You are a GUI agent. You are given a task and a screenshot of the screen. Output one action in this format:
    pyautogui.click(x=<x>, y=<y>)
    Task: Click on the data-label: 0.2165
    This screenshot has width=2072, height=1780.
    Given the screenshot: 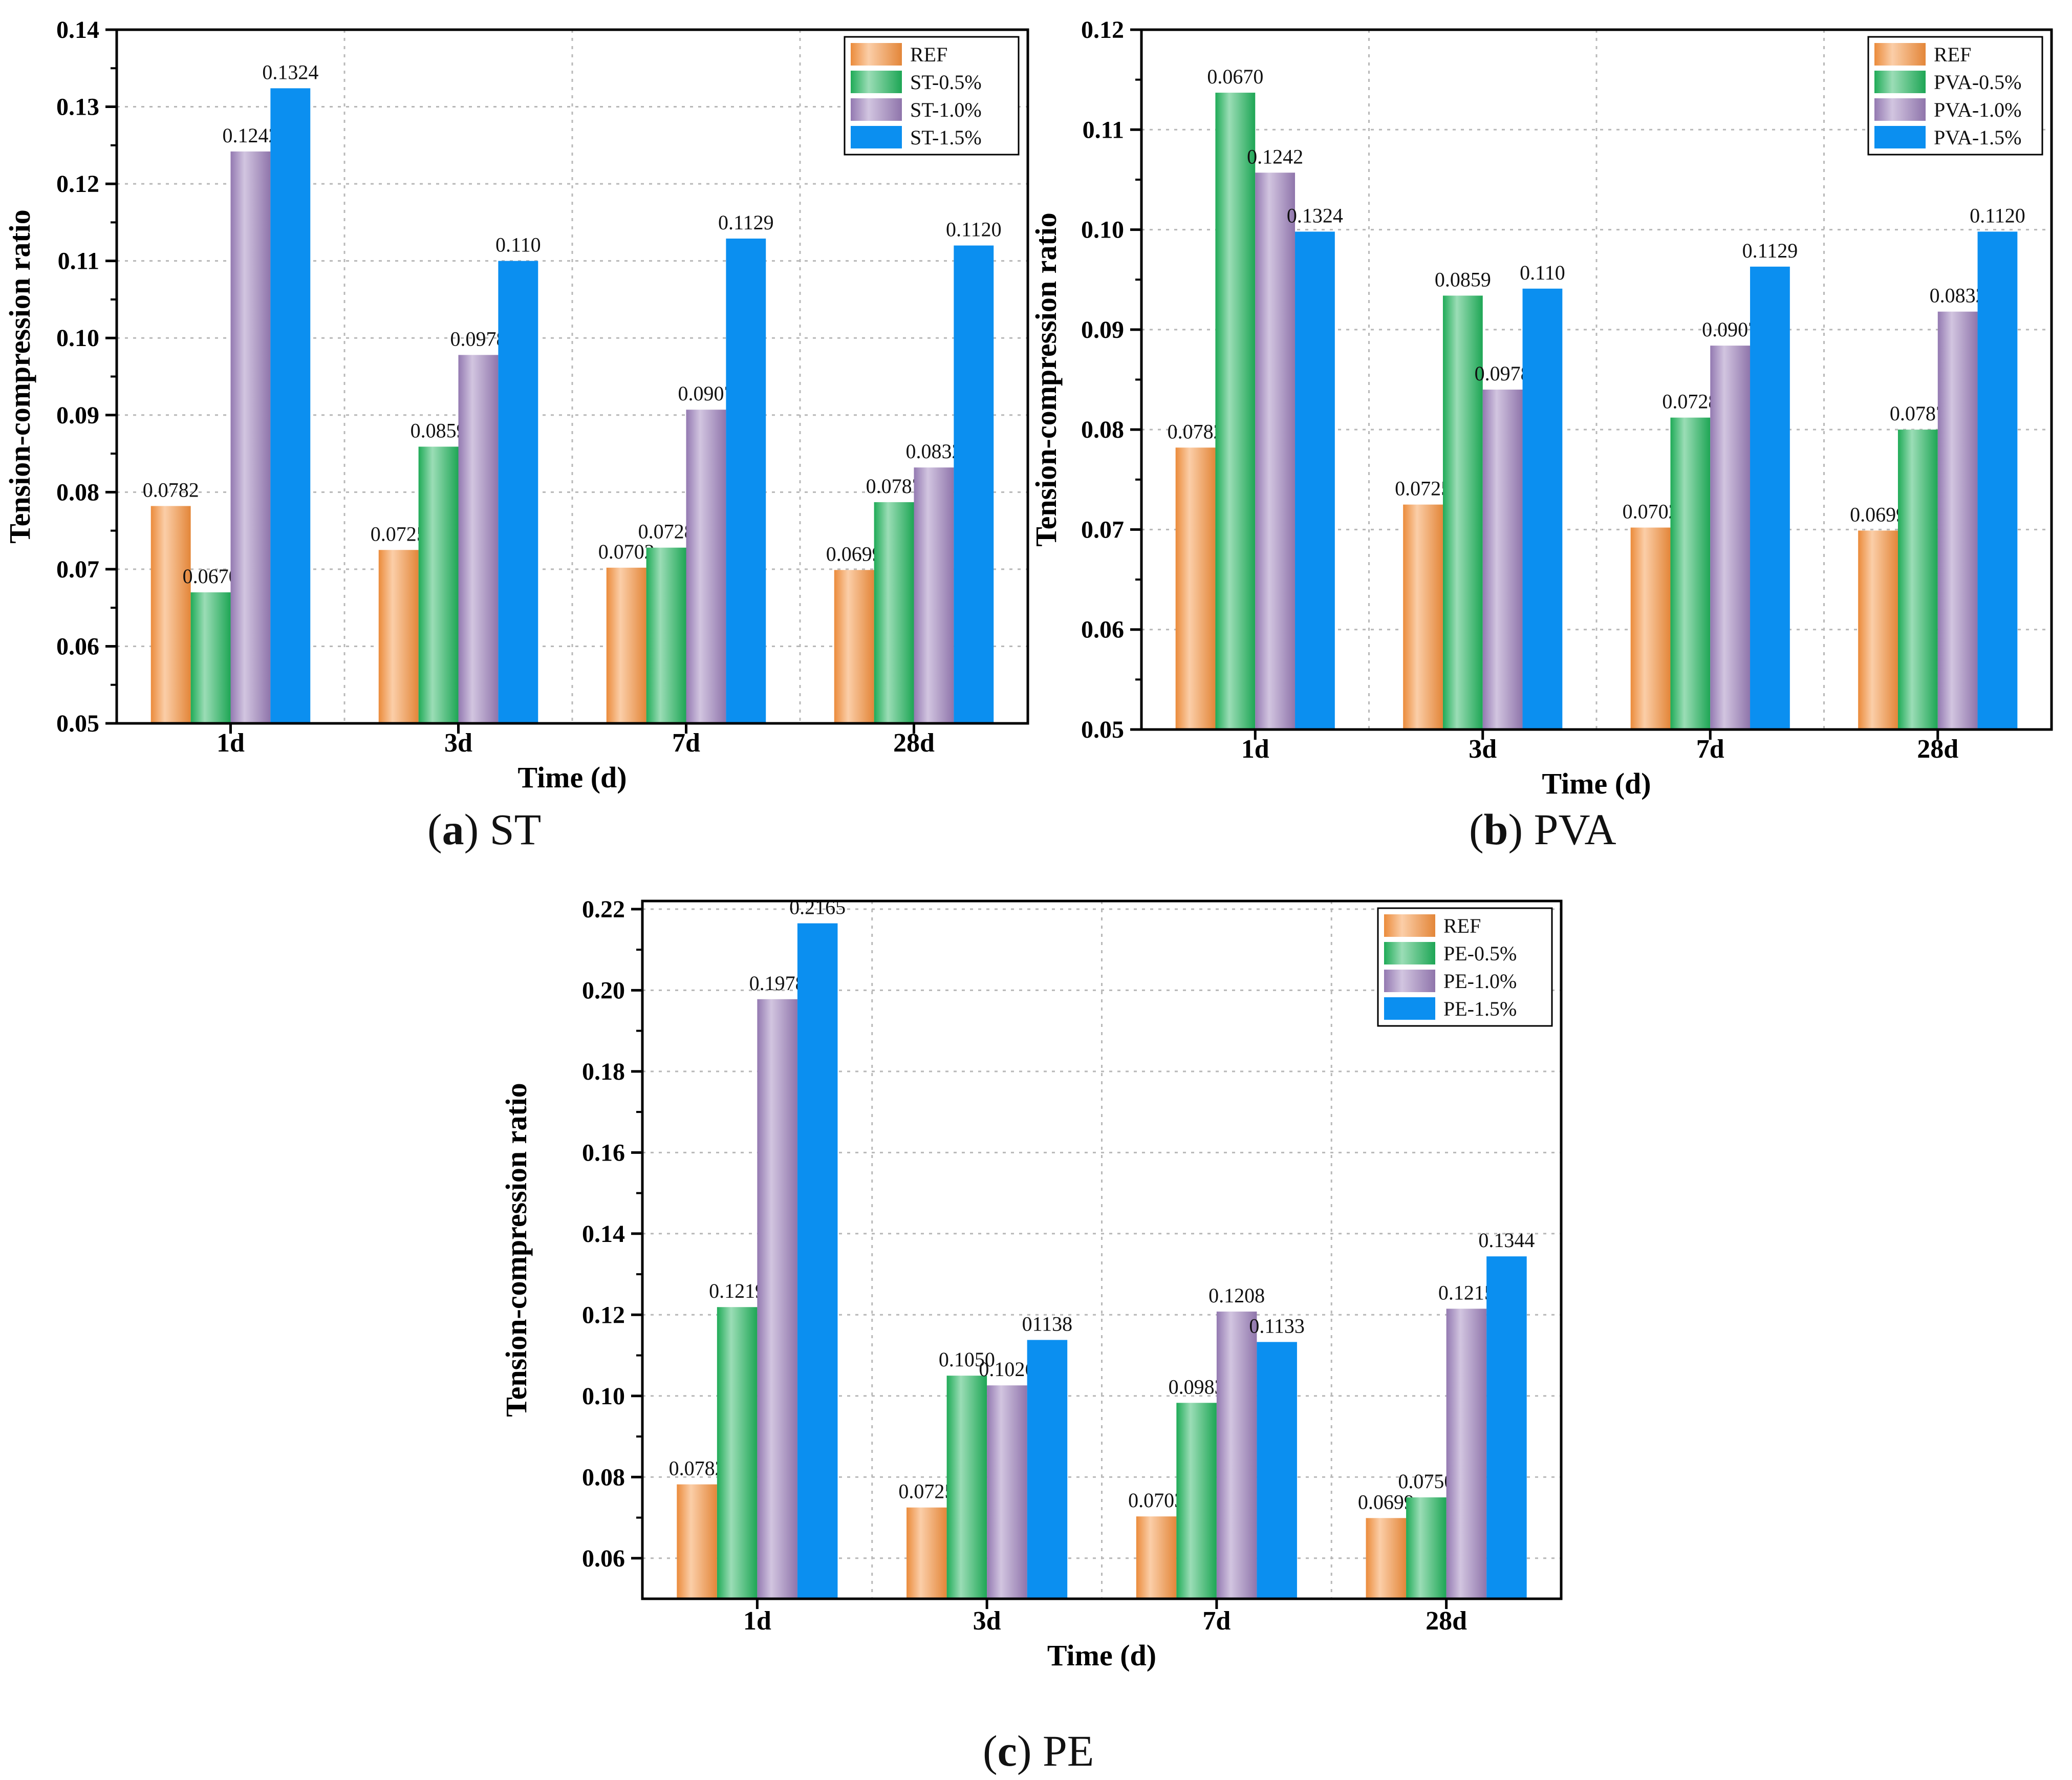 What is the action you would take?
    pyautogui.click(x=818, y=907)
    